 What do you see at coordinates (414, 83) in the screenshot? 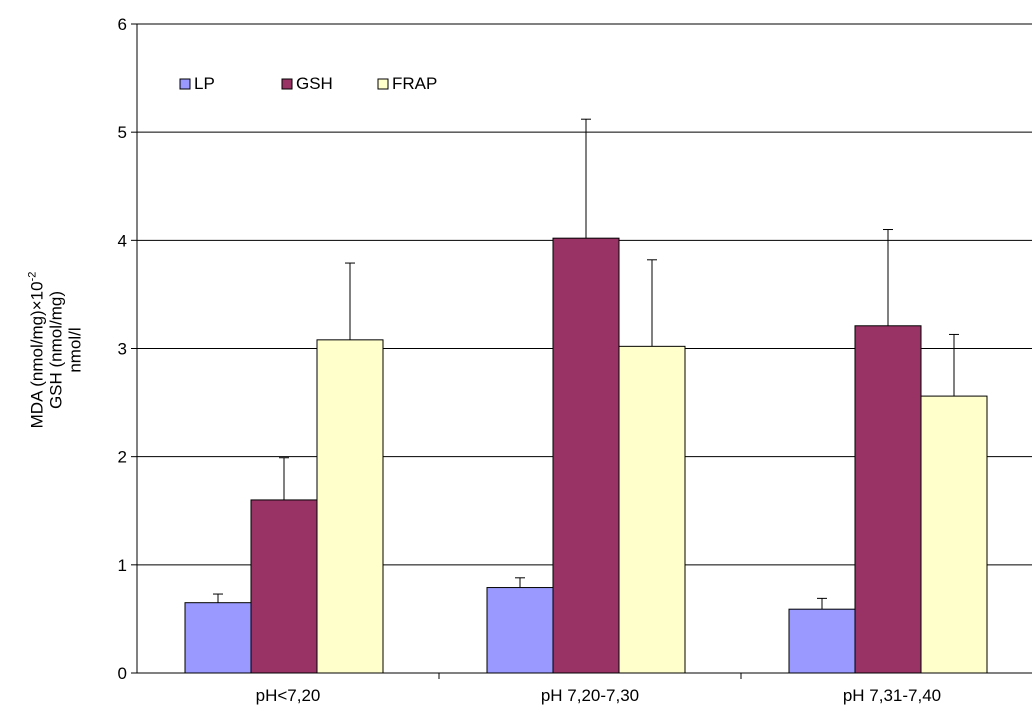
I see `legend-label-frap: FRAP` at bounding box center [414, 83].